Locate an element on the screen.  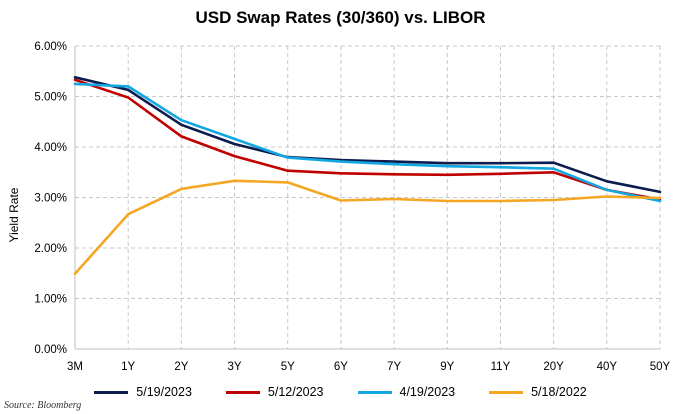
legend-label: 5/12/2023 is located at coordinates (295, 392).